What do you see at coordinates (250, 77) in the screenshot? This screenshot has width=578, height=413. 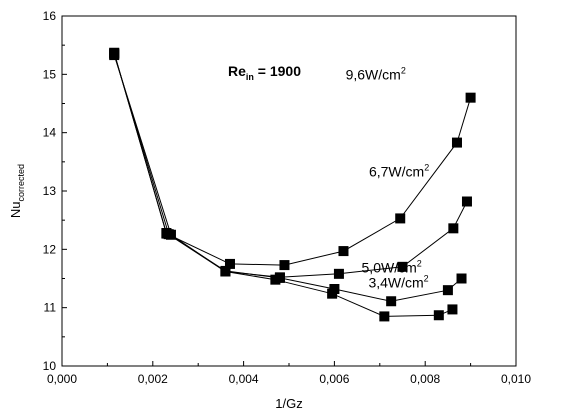 I see `re-annotation-sub: in` at bounding box center [250, 77].